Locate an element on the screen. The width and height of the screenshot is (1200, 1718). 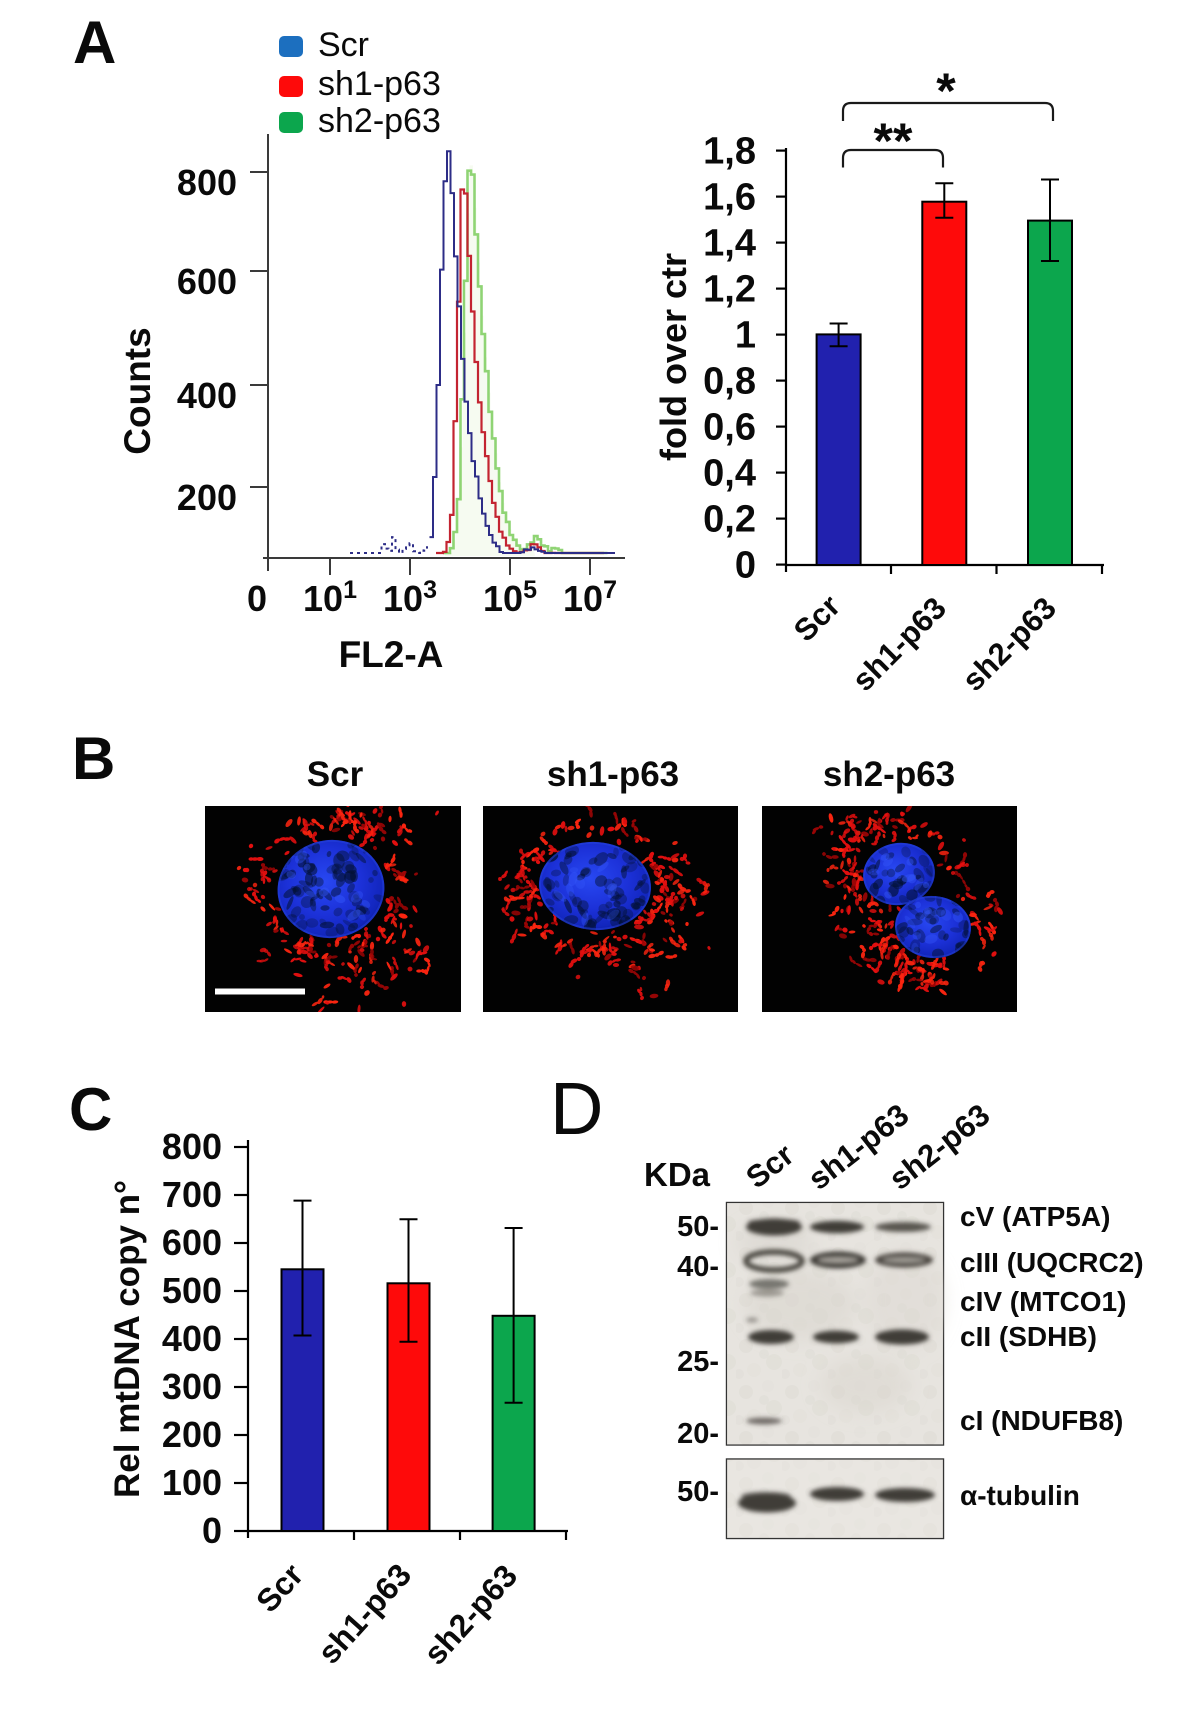
svg-text: 20- is located at coordinates (698, 1434).